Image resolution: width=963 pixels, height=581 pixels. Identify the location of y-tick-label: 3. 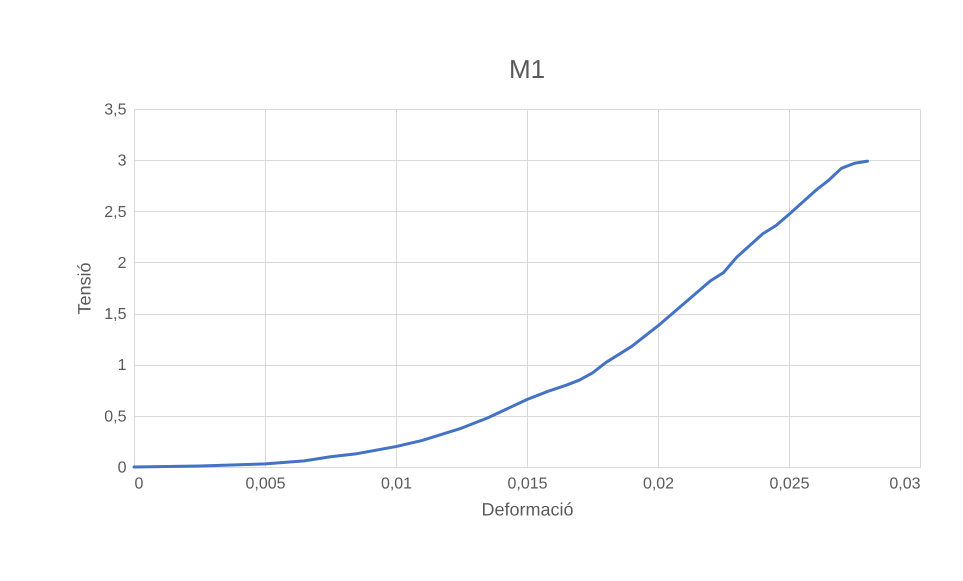
(122, 161).